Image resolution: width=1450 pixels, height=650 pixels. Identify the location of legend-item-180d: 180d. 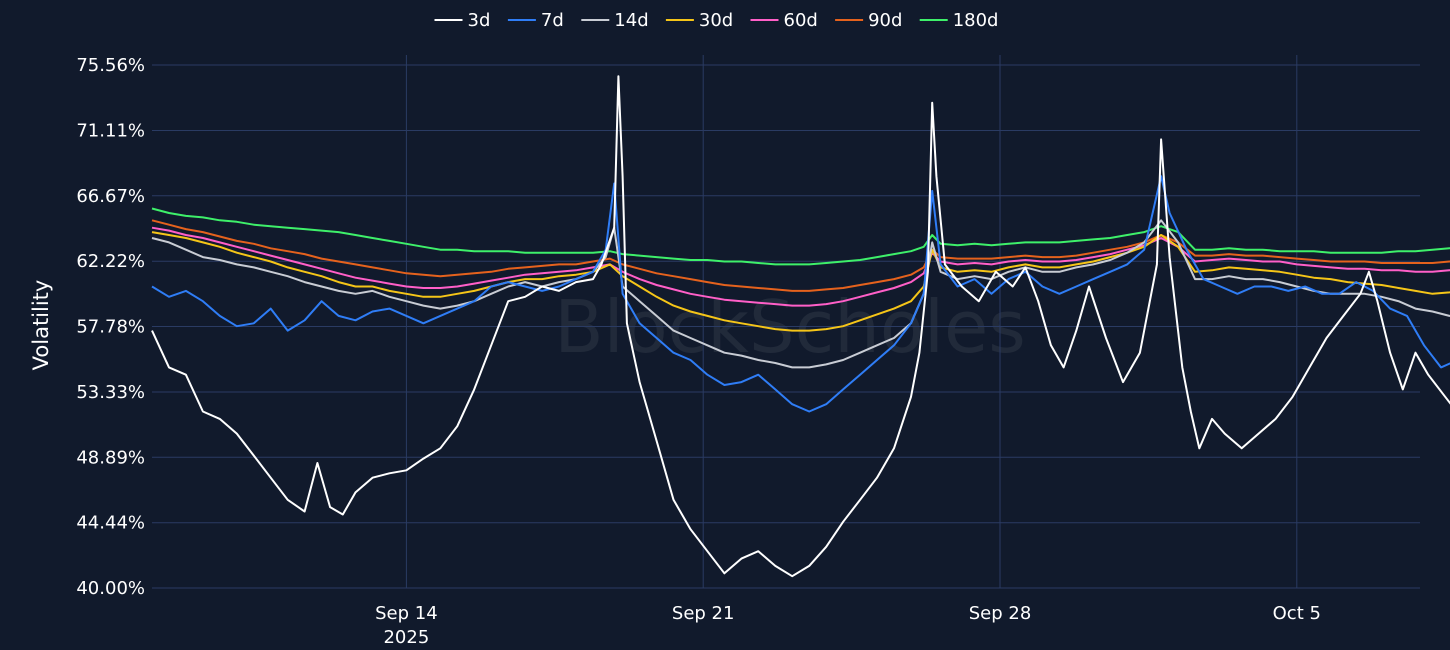
(959, 20).